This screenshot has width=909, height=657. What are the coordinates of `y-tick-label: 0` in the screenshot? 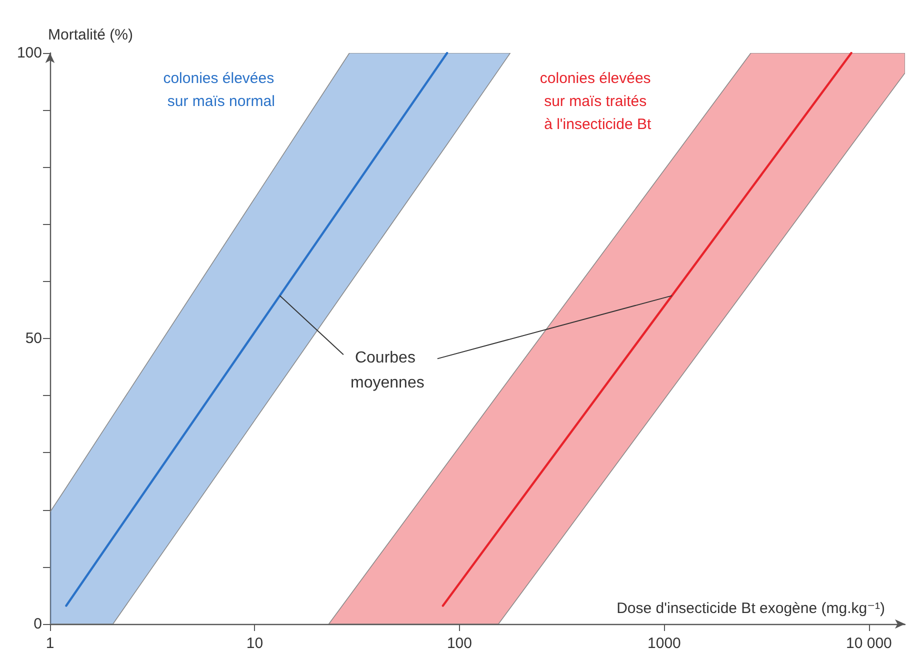 It's located at (38, 624).